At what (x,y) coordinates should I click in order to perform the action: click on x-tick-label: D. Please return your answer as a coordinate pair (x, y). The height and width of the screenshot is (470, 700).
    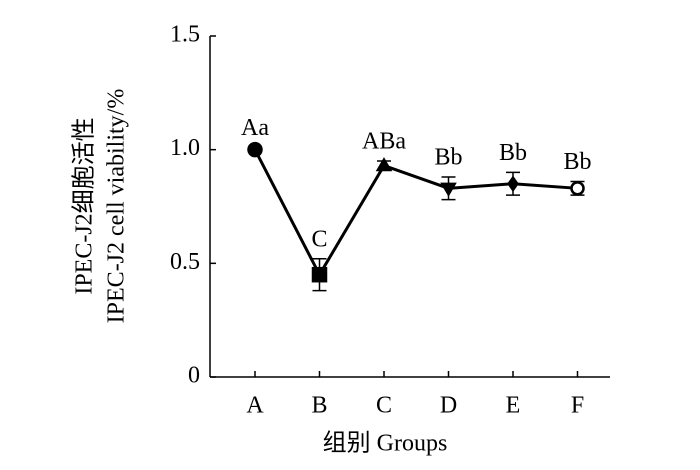
    Looking at the image, I should click on (448, 406).